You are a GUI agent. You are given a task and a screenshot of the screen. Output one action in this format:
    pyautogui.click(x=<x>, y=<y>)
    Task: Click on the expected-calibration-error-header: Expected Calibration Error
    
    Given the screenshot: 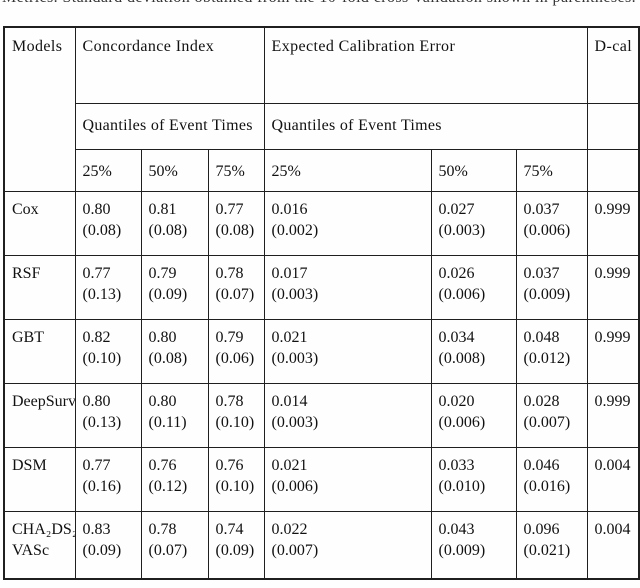 What is the action you would take?
    pyautogui.click(x=425, y=65)
    